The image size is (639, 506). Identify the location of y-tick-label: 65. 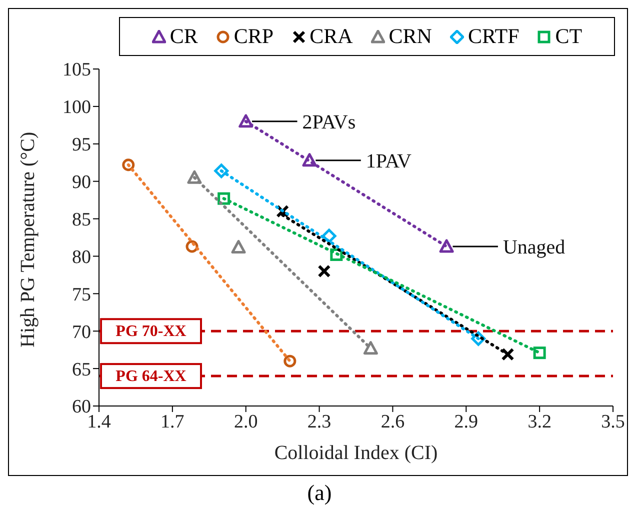
(81, 369).